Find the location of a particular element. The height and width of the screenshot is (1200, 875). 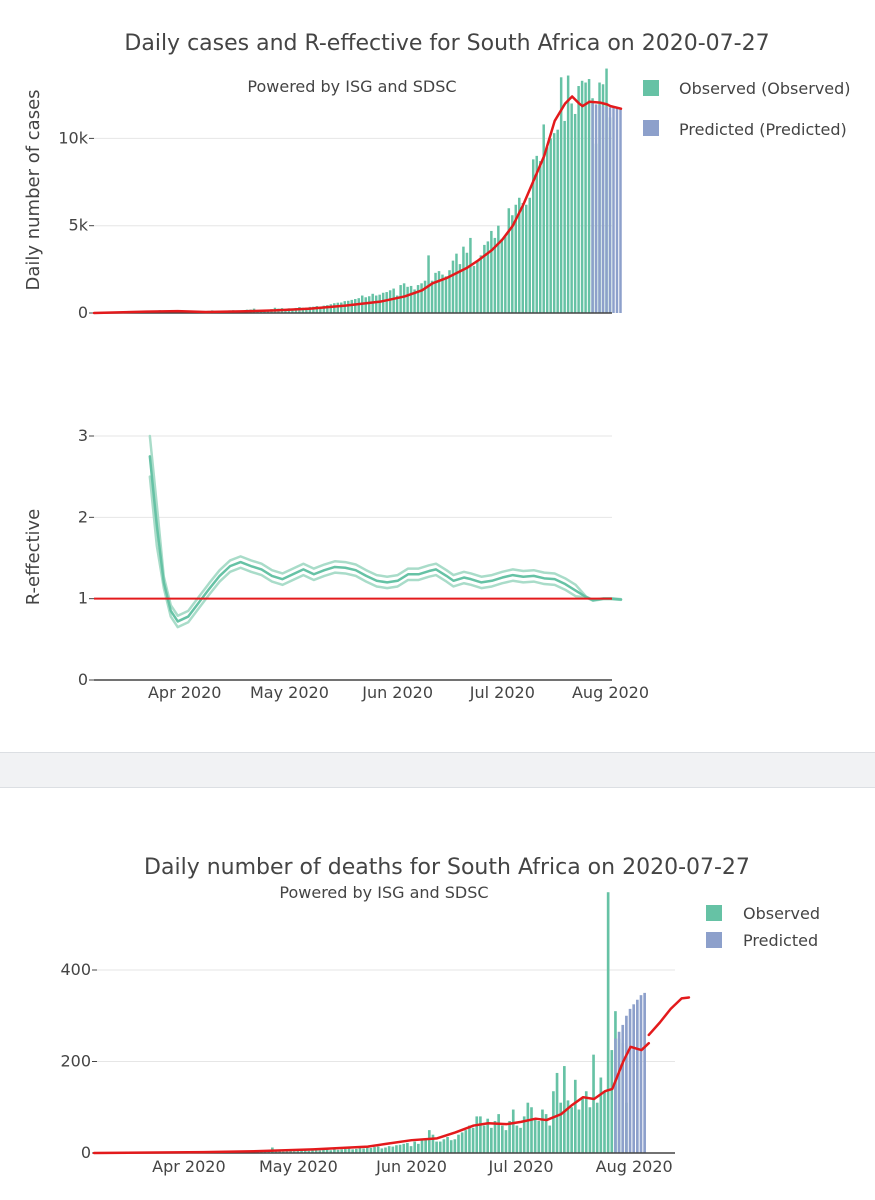

legend-item-predicted: Predicted is located at coordinates (762, 940).